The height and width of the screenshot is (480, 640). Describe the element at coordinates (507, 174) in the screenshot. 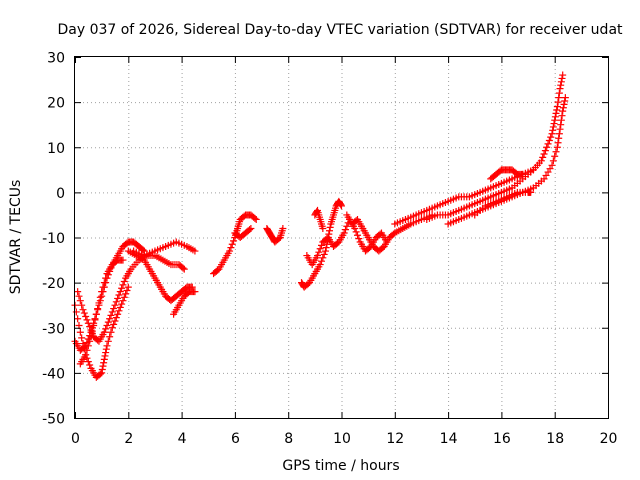

I see `series-track-s` at that location.